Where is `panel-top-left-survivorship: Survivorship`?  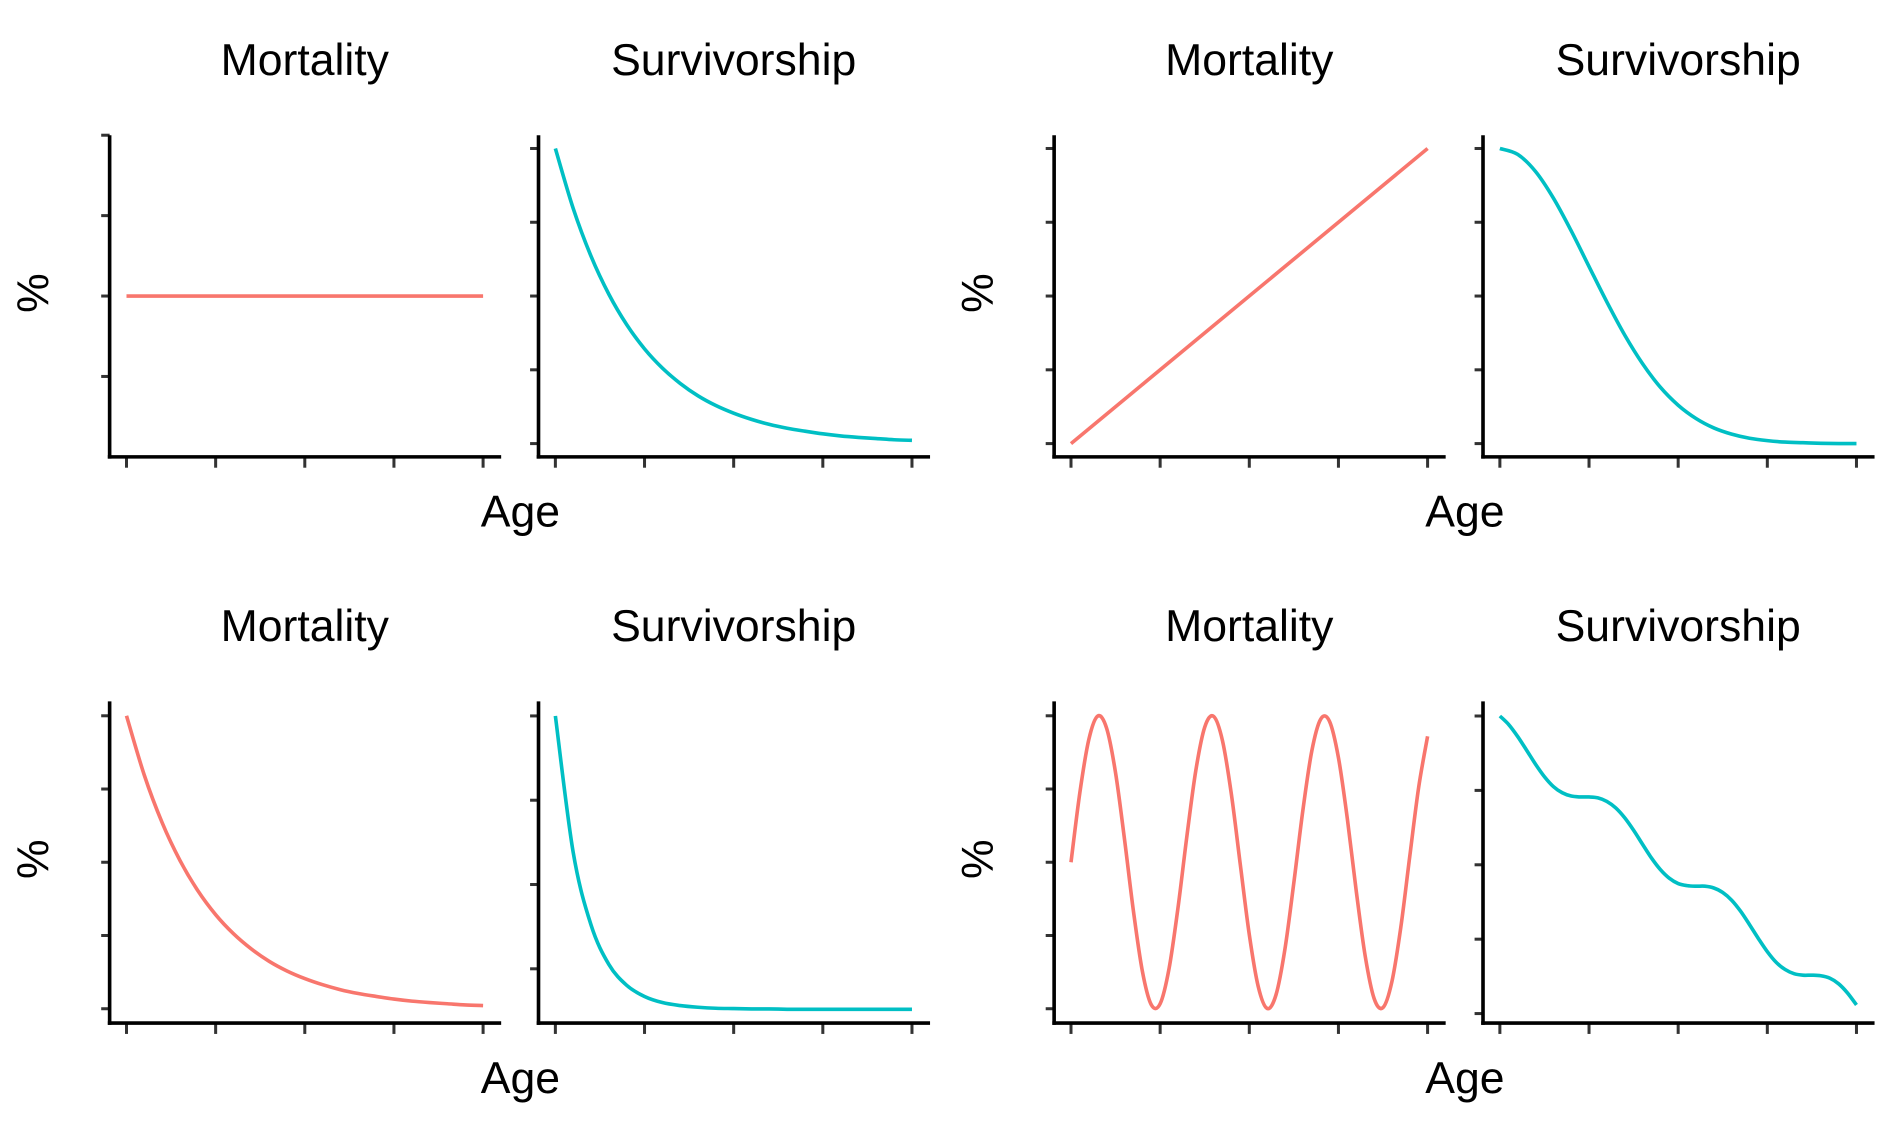
panel-top-left-survivorship: Survivorship is located at coordinates (730, 252).